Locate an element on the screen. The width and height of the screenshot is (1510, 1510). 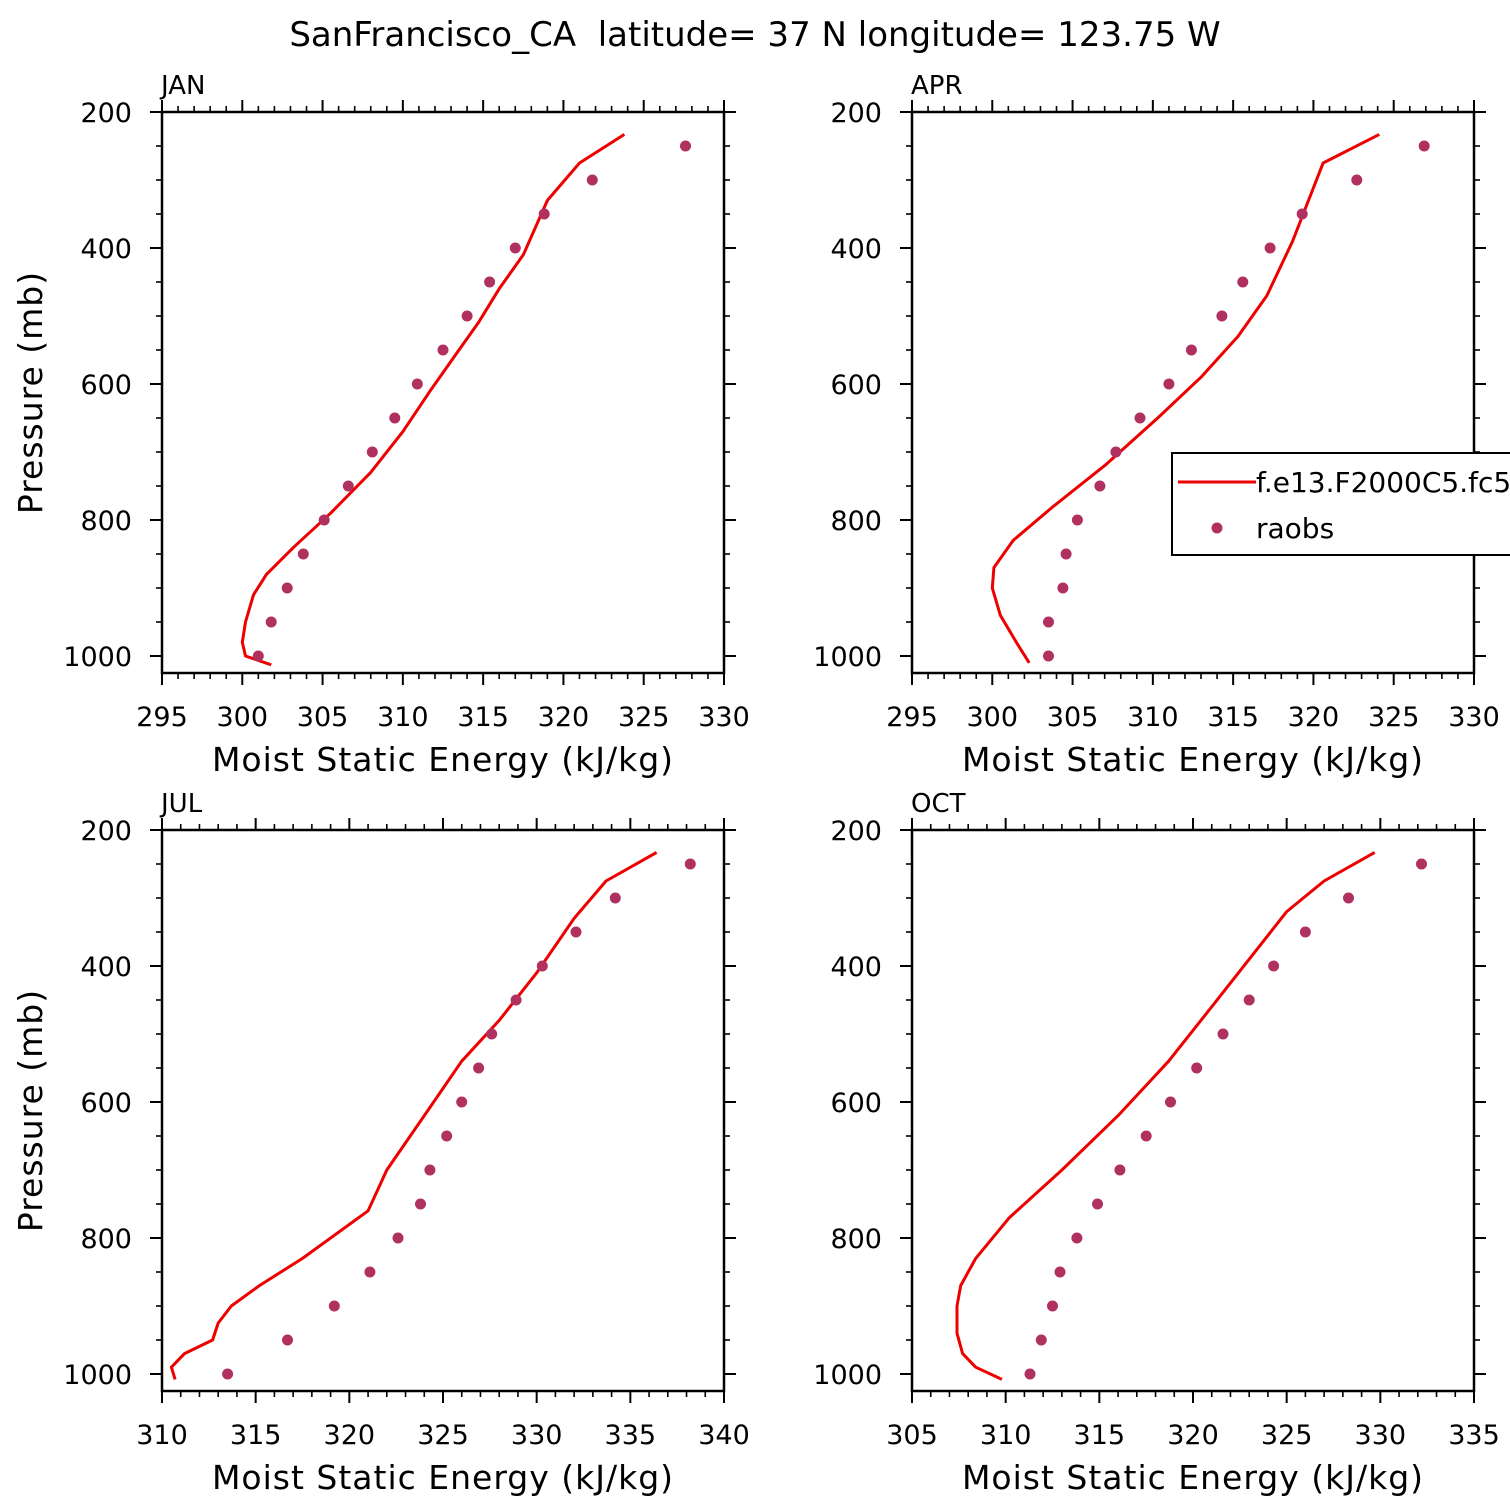
panel-title: JAN is located at coordinates (182, 86).